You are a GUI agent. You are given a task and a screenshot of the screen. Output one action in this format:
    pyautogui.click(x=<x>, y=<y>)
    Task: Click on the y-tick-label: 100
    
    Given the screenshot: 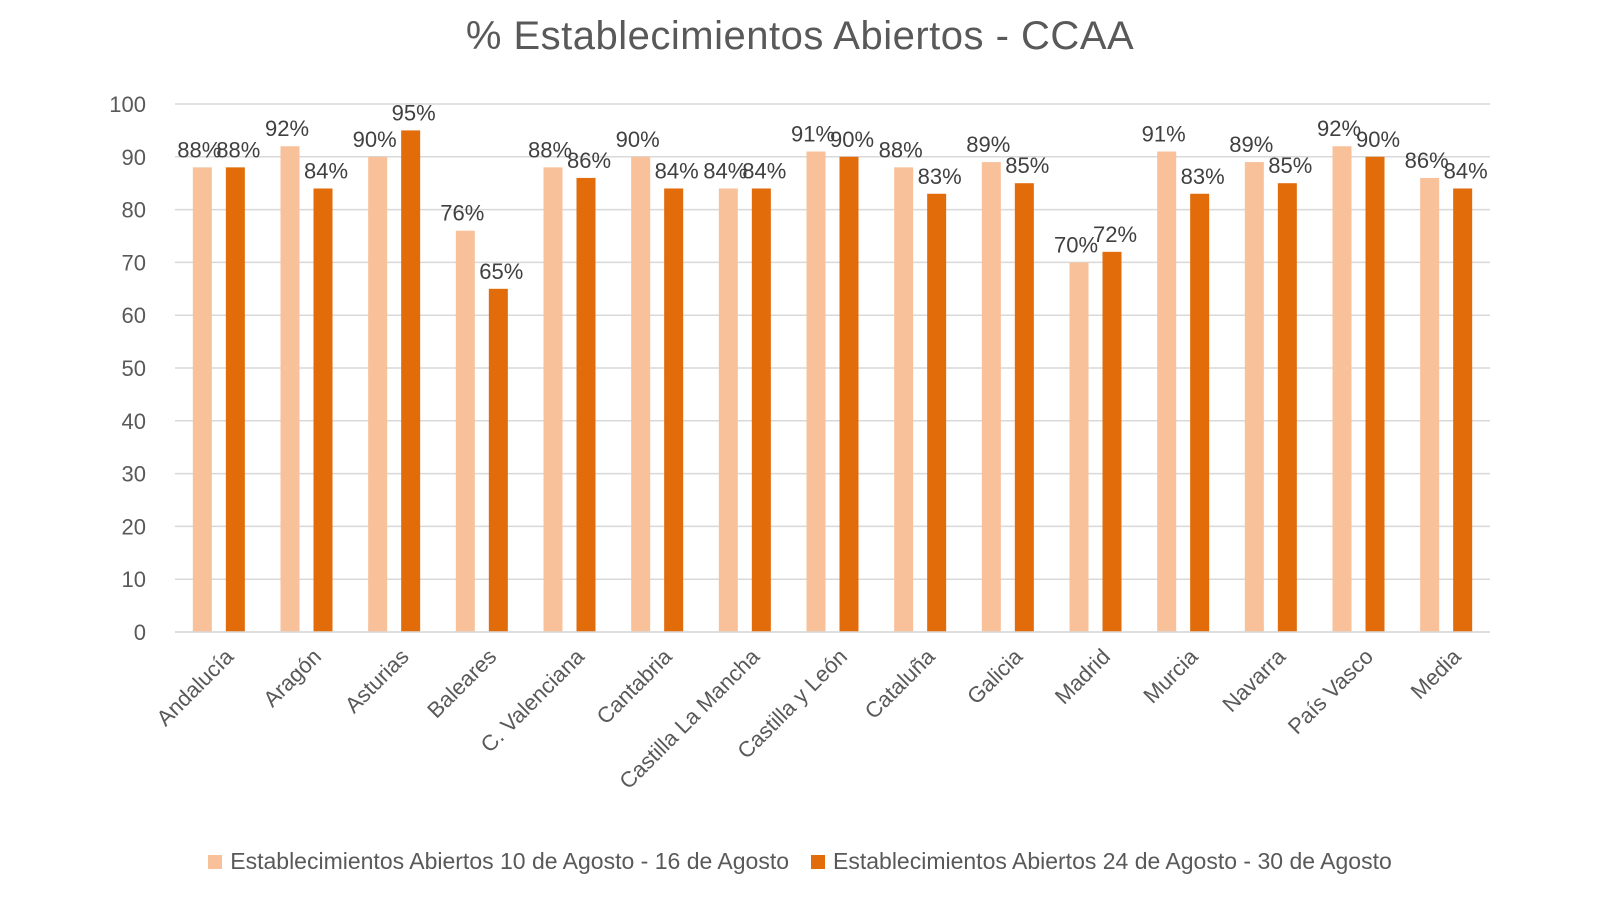 What is the action you would take?
    pyautogui.click(x=127, y=104)
    